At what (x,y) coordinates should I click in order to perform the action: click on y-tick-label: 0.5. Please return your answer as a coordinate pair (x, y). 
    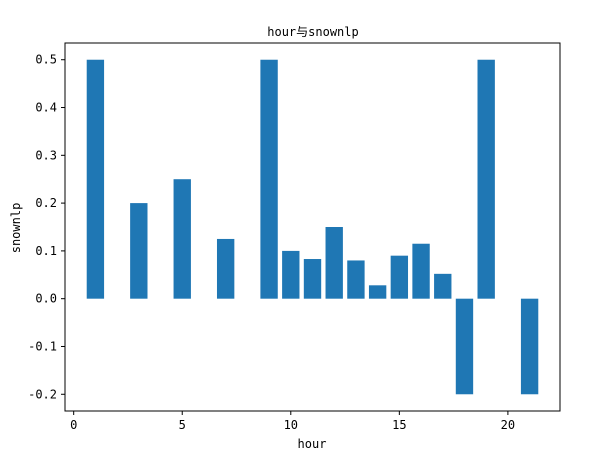
    Looking at the image, I should click on (46, 60).